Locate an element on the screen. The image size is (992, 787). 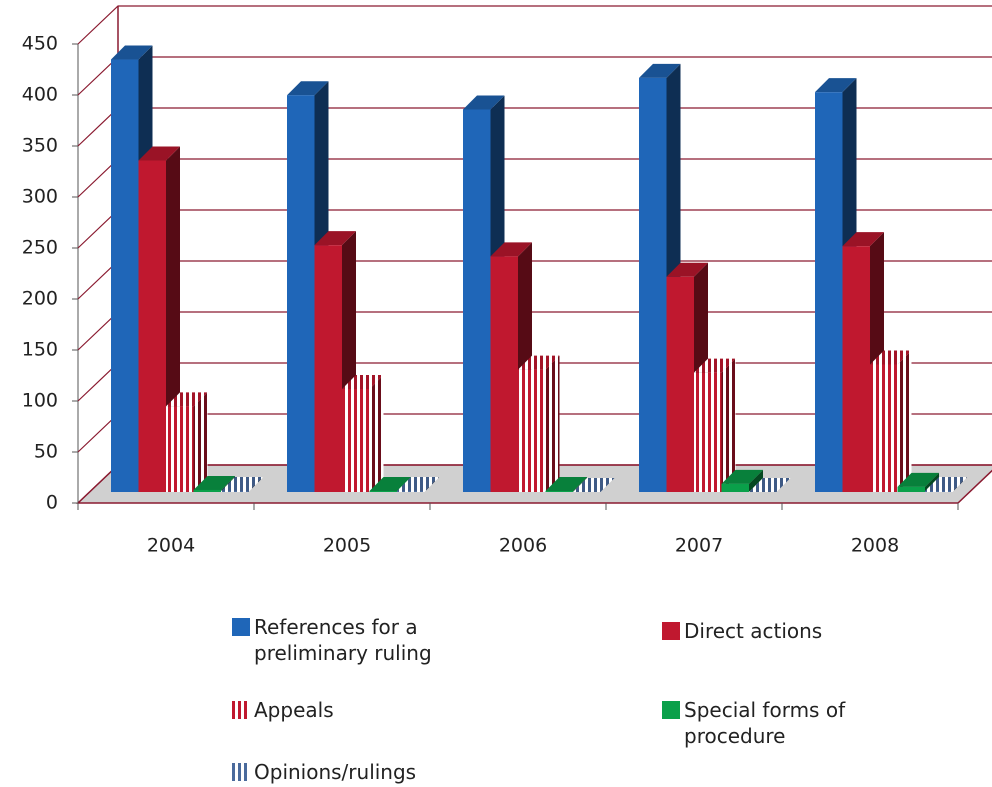
legend-item: Special forms of procedure is located at coordinates (777, 723).